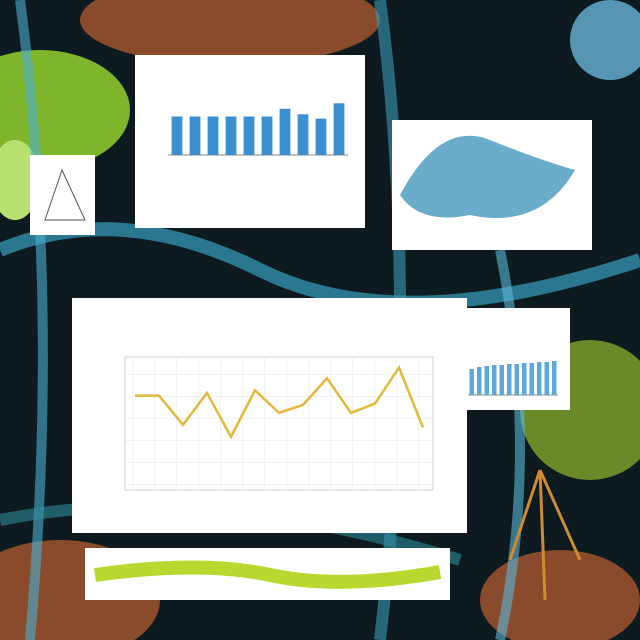 Image resolution: width=640 pixels, height=640 pixels. I want to click on banner-scribble, so click(268, 574).